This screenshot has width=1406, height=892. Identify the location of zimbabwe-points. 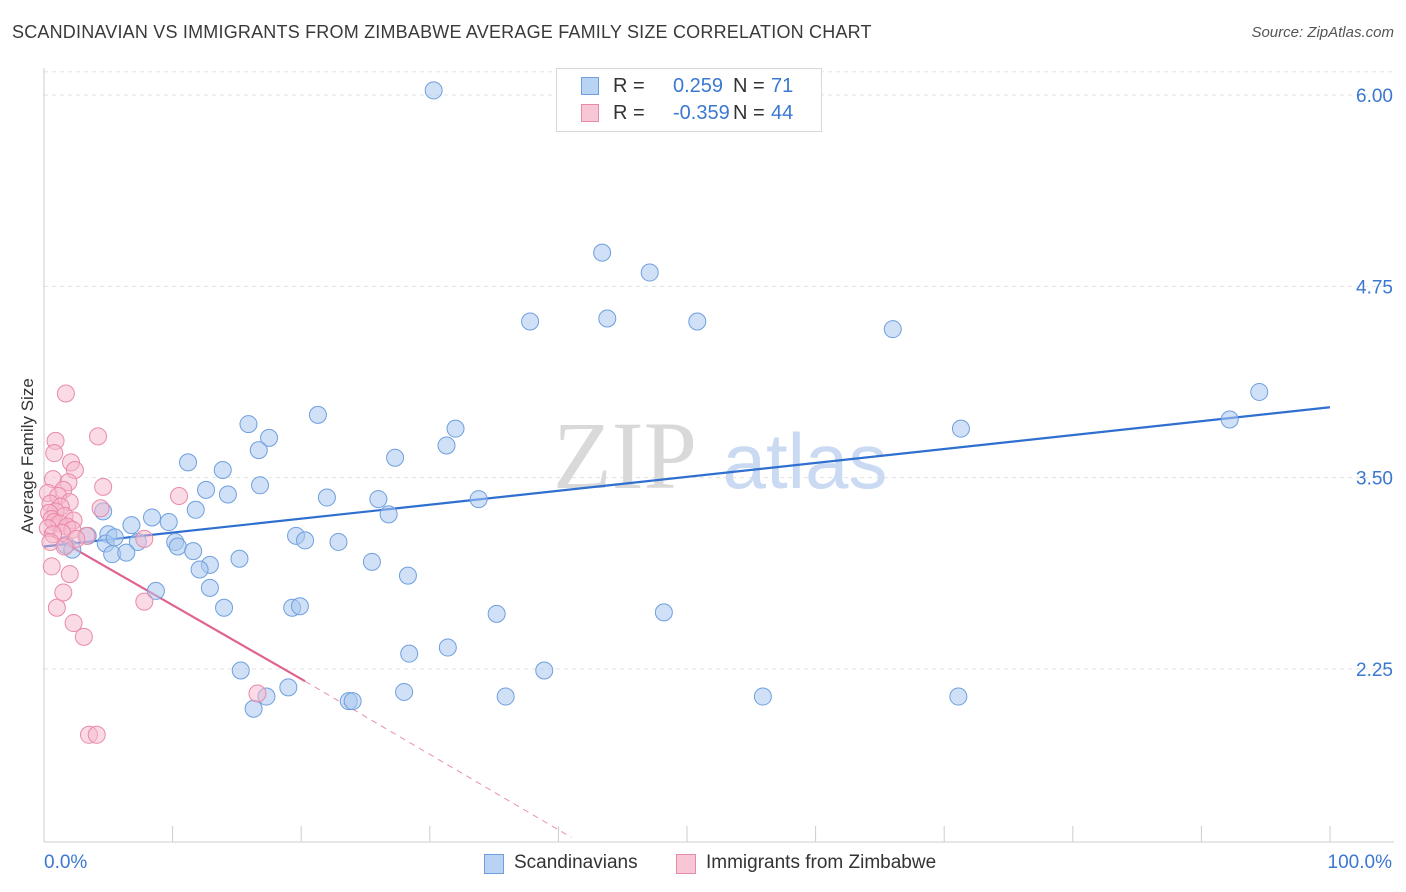
(152, 564).